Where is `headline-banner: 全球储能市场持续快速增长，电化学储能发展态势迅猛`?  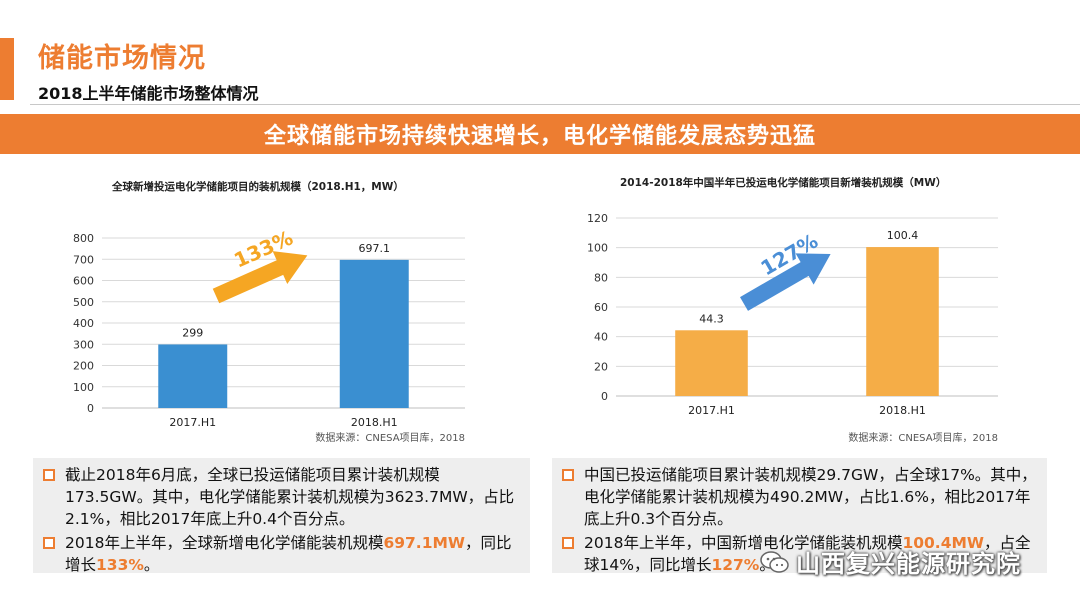 headline-banner: 全球储能市场持续快速增长，电化学储能发展态势迅猛 is located at coordinates (540, 134).